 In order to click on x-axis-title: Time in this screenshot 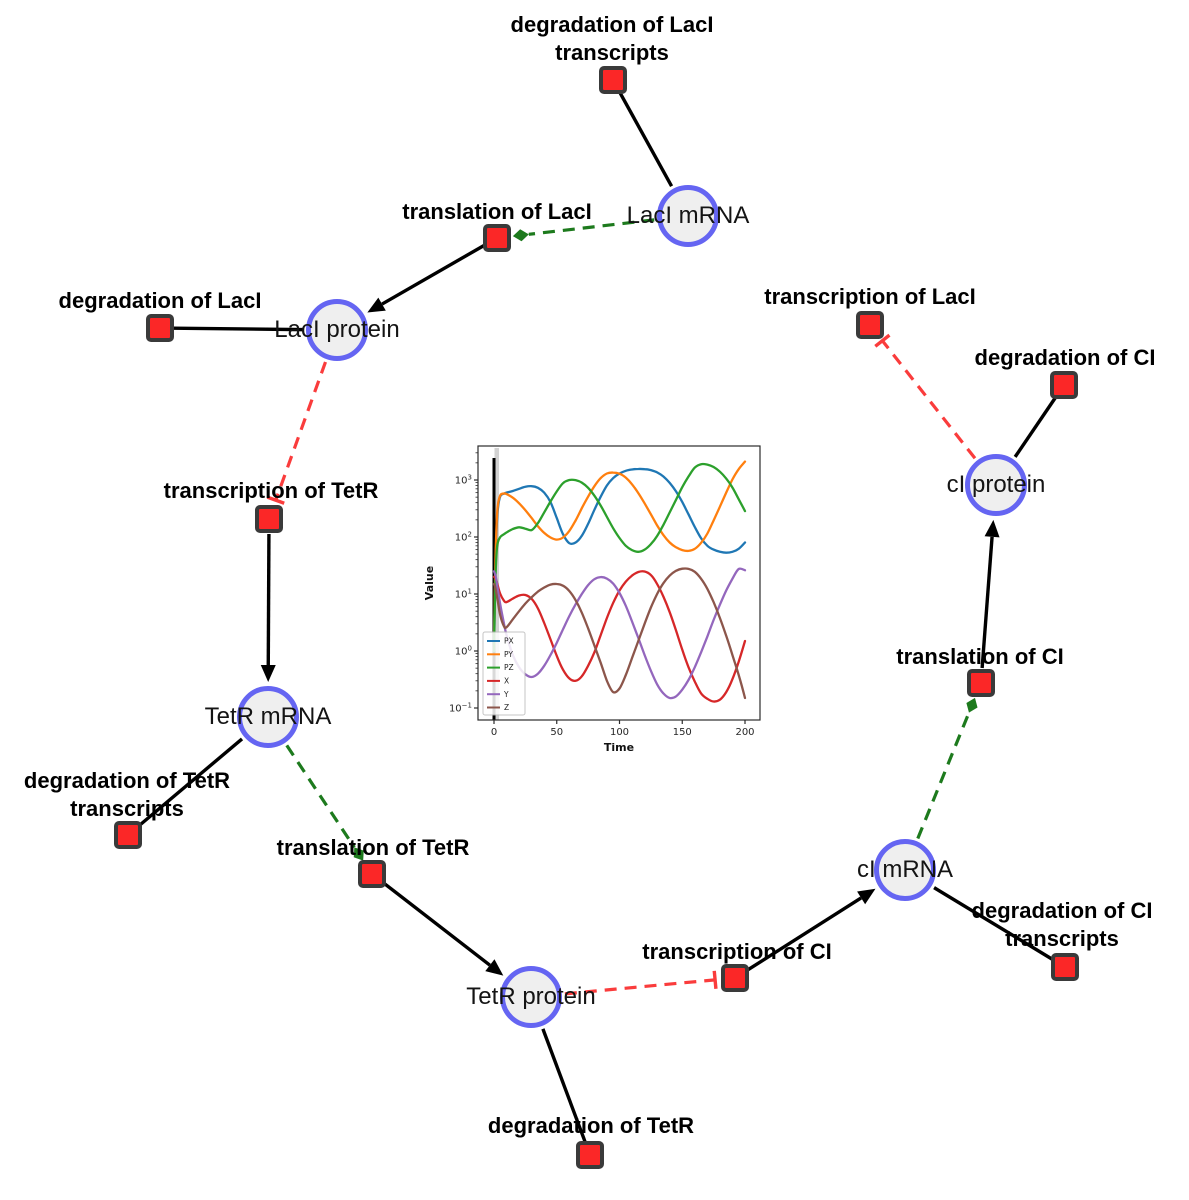, I will do `click(619, 747)`.